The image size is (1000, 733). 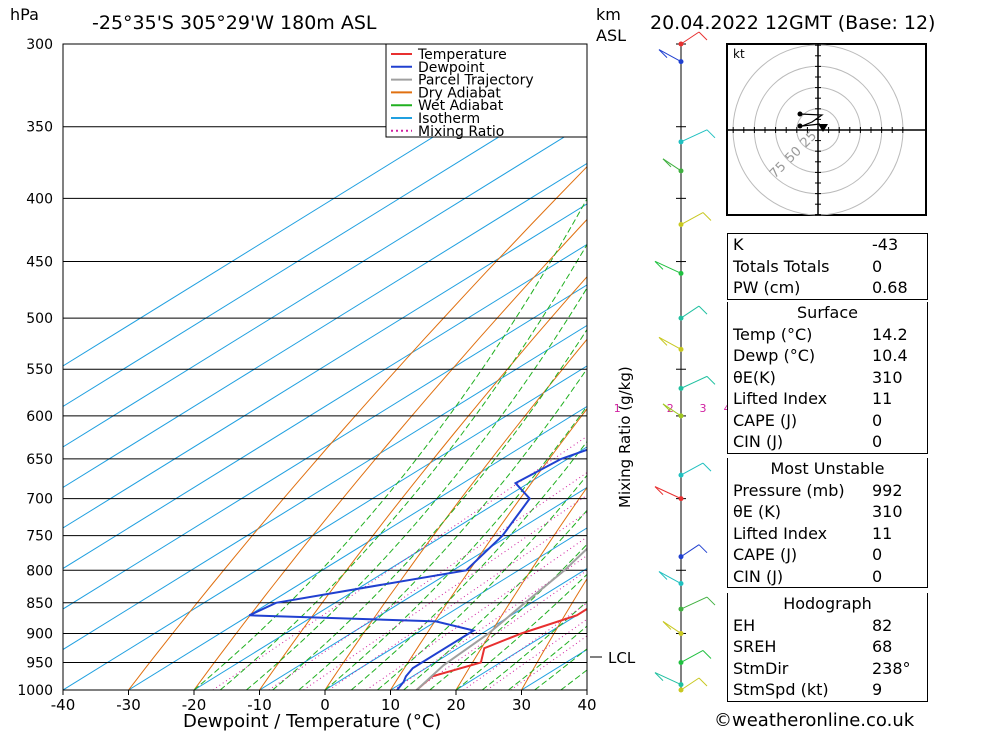 I want to click on series-temperature, so click(x=501, y=648).